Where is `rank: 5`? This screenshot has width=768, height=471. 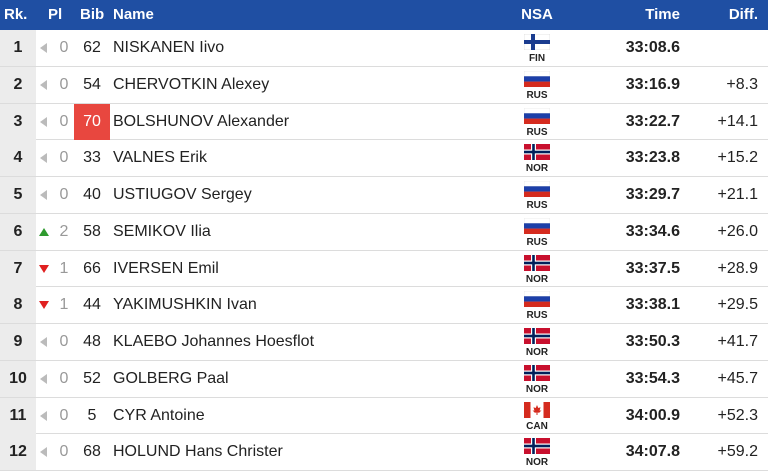
rank: 5 is located at coordinates (18, 194).